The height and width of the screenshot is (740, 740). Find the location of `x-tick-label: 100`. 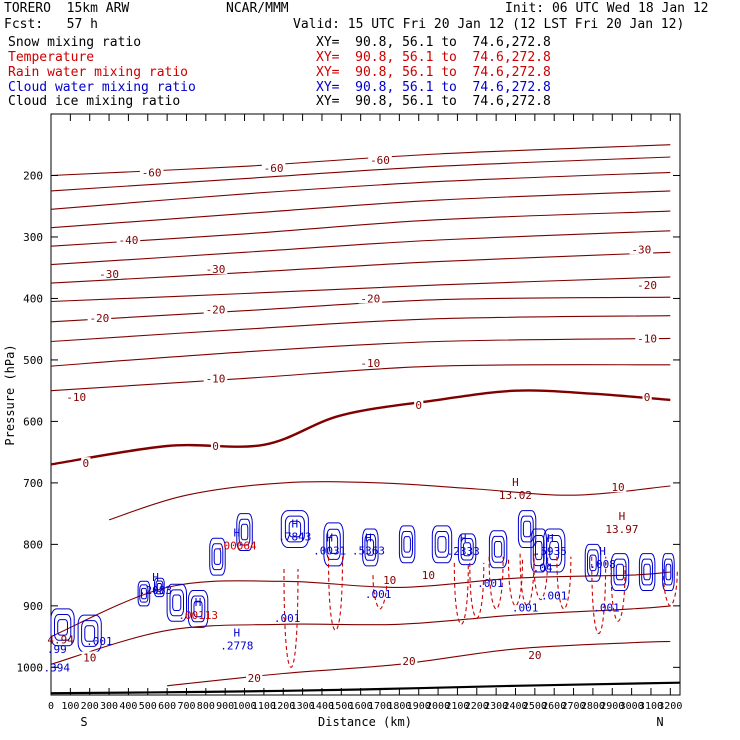

x-tick-label: 100 is located at coordinates (70, 706).